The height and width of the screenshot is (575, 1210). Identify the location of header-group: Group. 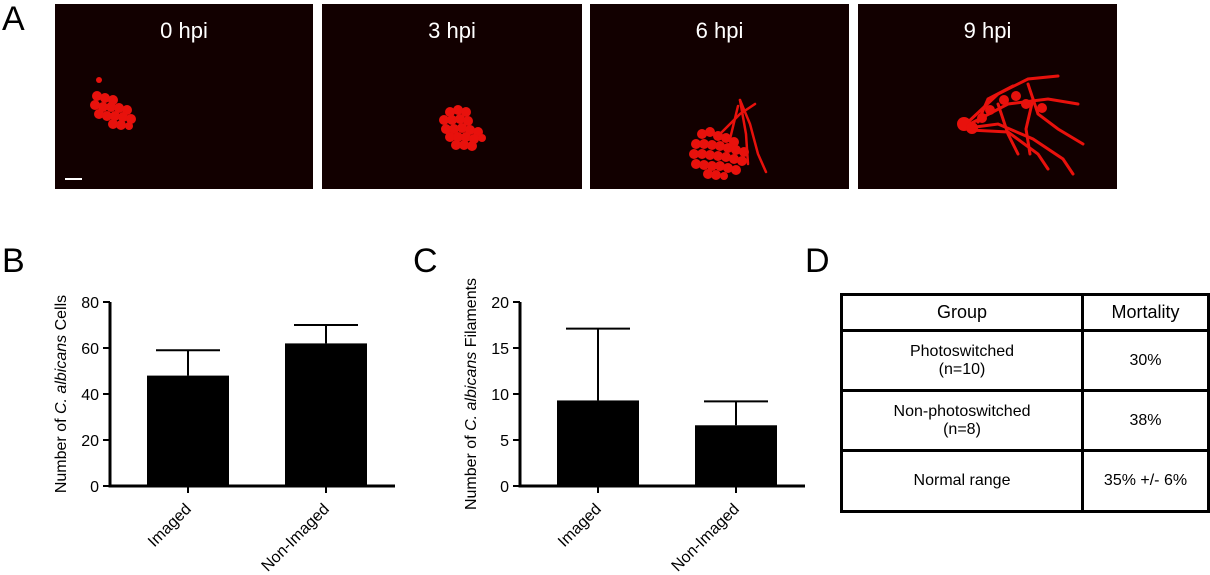
(962, 312).